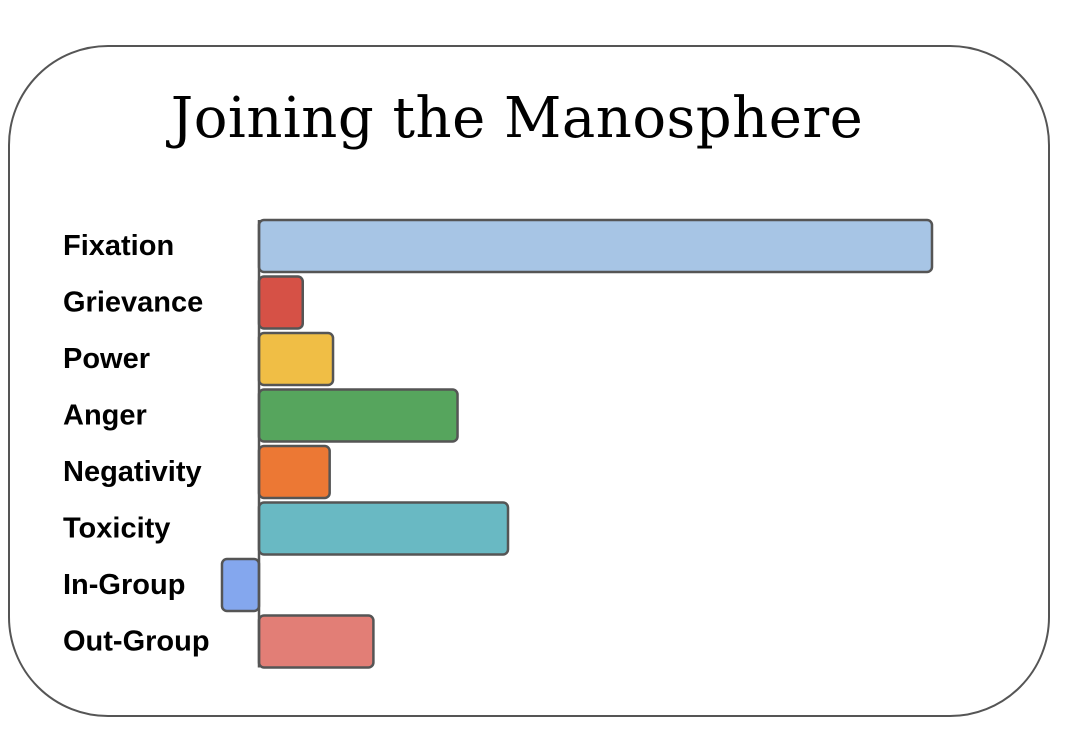 This screenshot has height=744, width=1066. Describe the element at coordinates (358, 415) in the screenshot. I see `bar-anger` at that location.